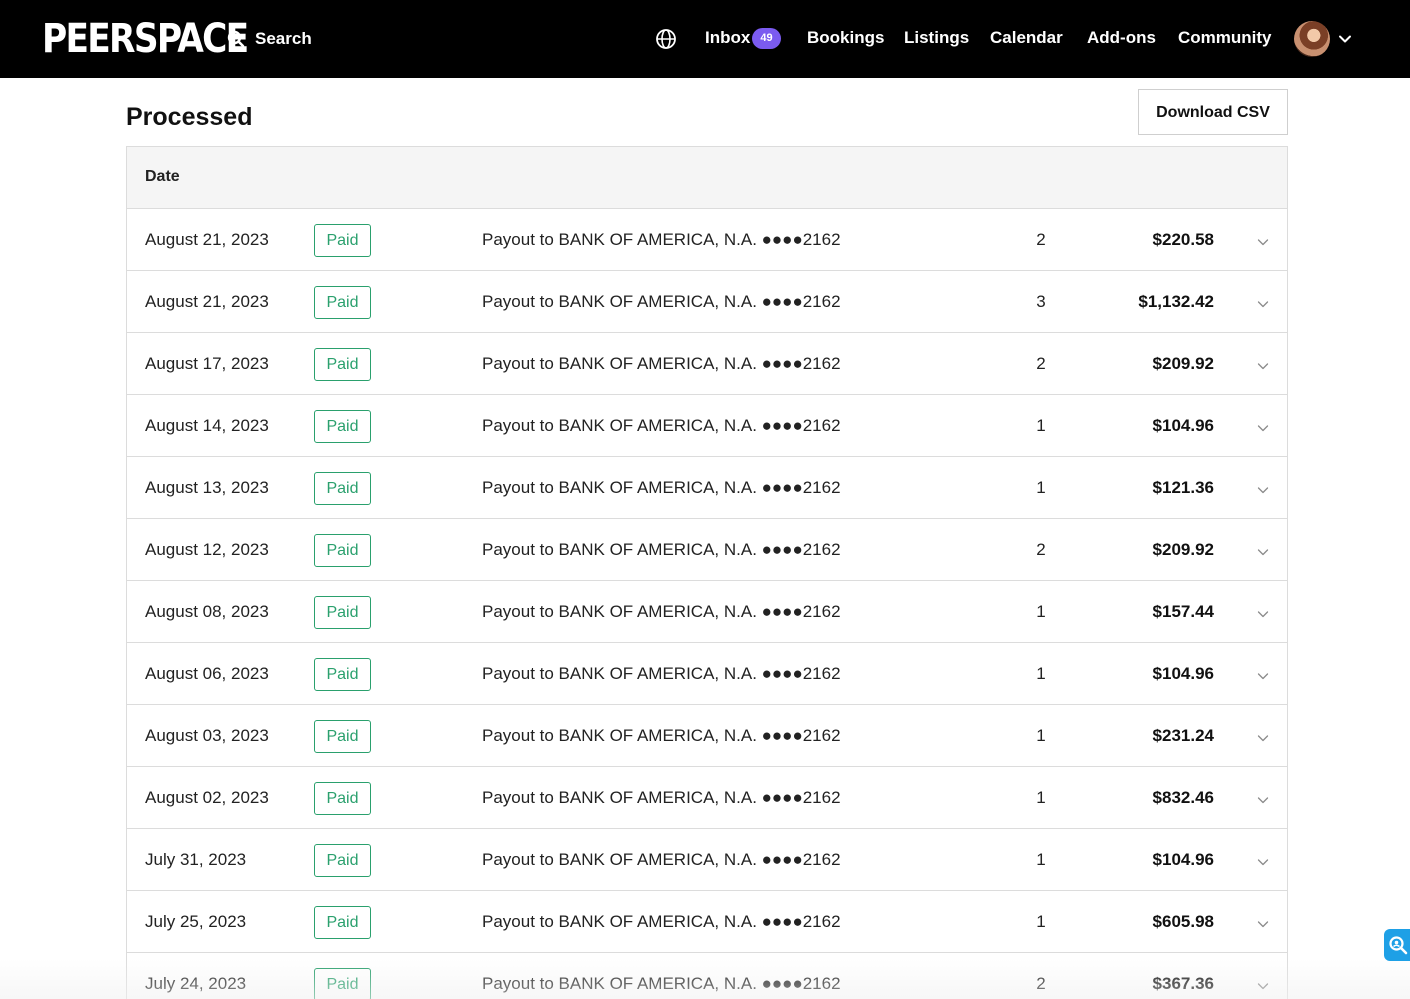 The width and height of the screenshot is (1410, 999). I want to click on page-title: Processed, so click(189, 117).